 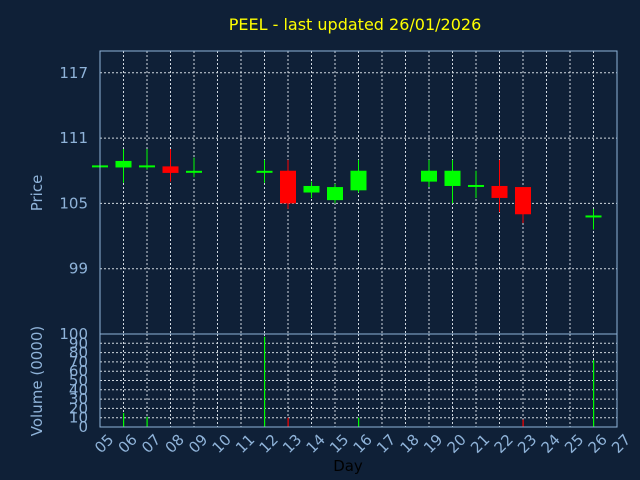 I want to click on chart-title: PEEL - last updated 26/01/2026, so click(x=355, y=24).